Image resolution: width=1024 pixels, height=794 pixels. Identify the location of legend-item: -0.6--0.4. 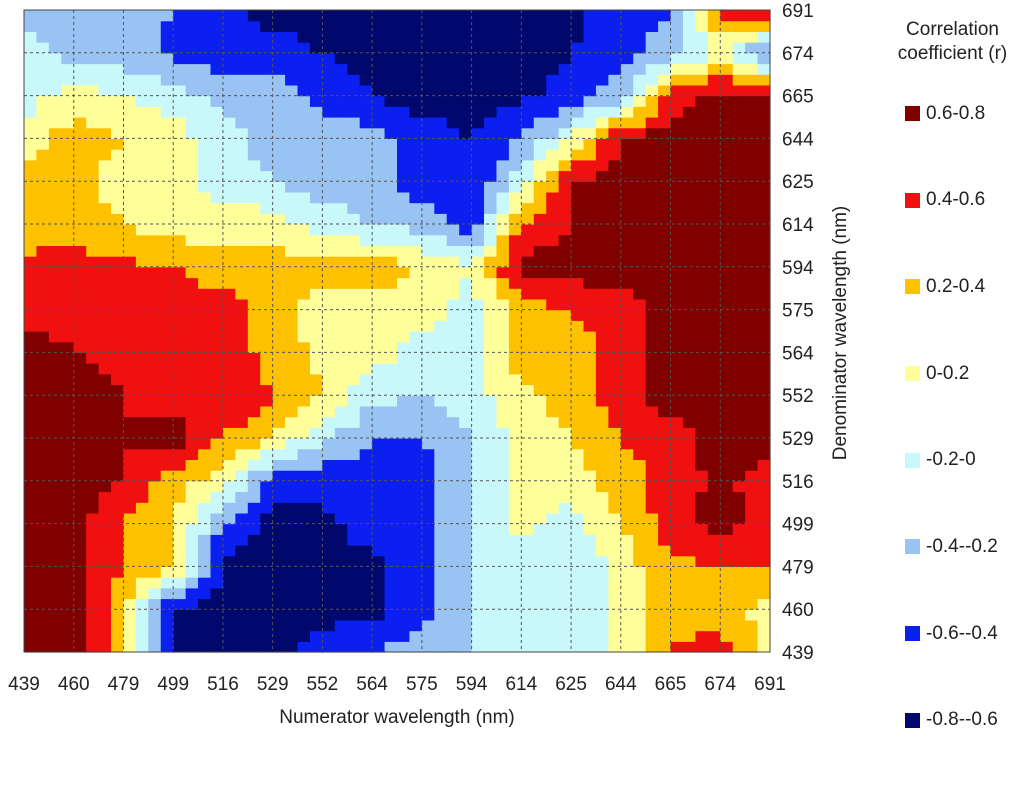
(952, 633).